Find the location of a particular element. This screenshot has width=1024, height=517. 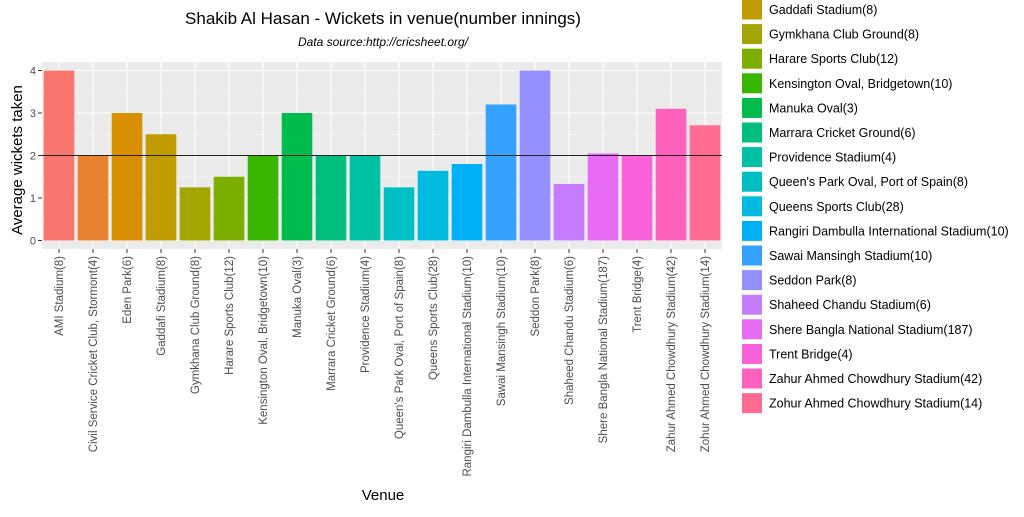

legend-label: Gymkhana Club Ground(8) is located at coordinates (844, 35).